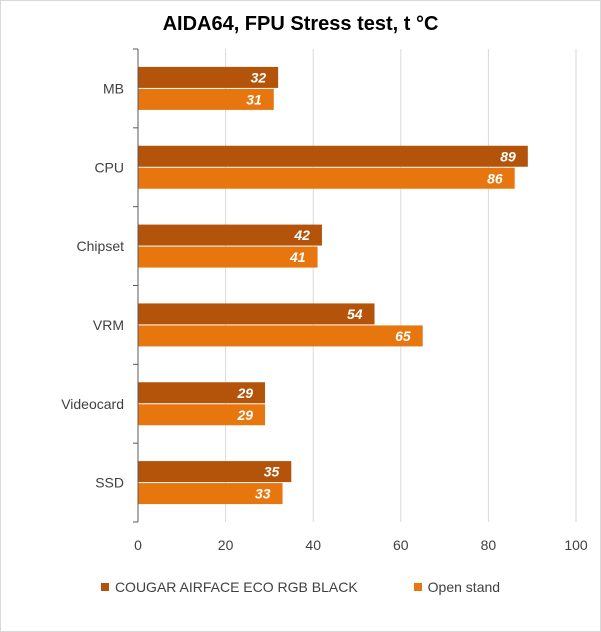 Image resolution: width=601 pixels, height=632 pixels. I want to click on legend-swatch-open-stand, so click(417, 587).